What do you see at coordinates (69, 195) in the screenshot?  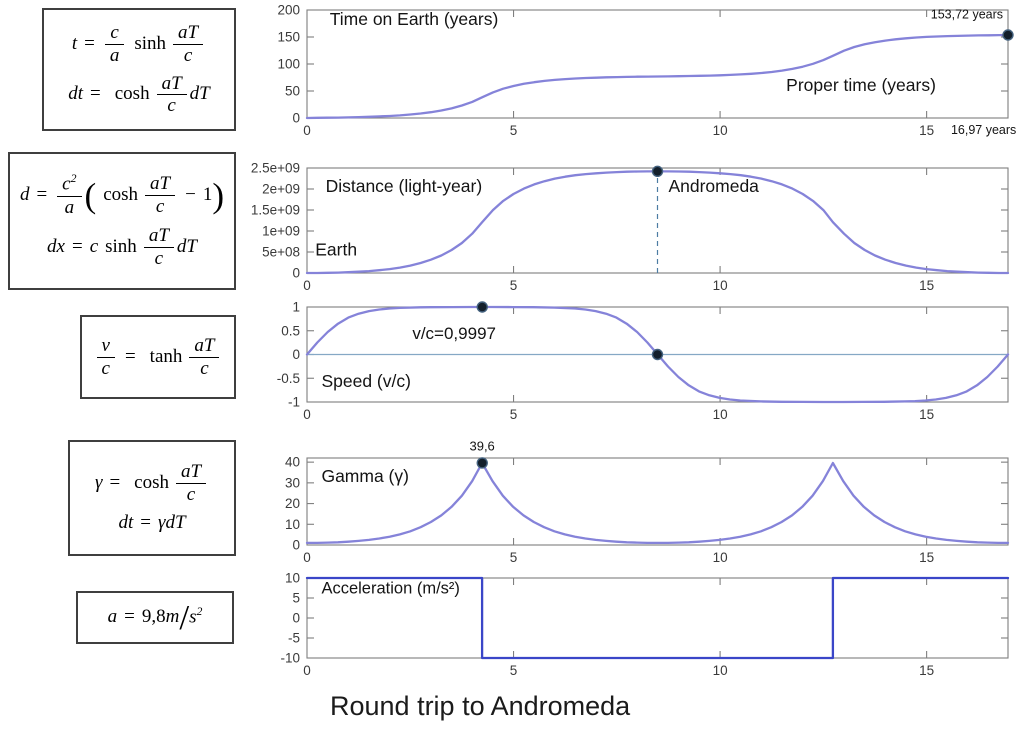 I see `fraction: c2 a` at bounding box center [69, 195].